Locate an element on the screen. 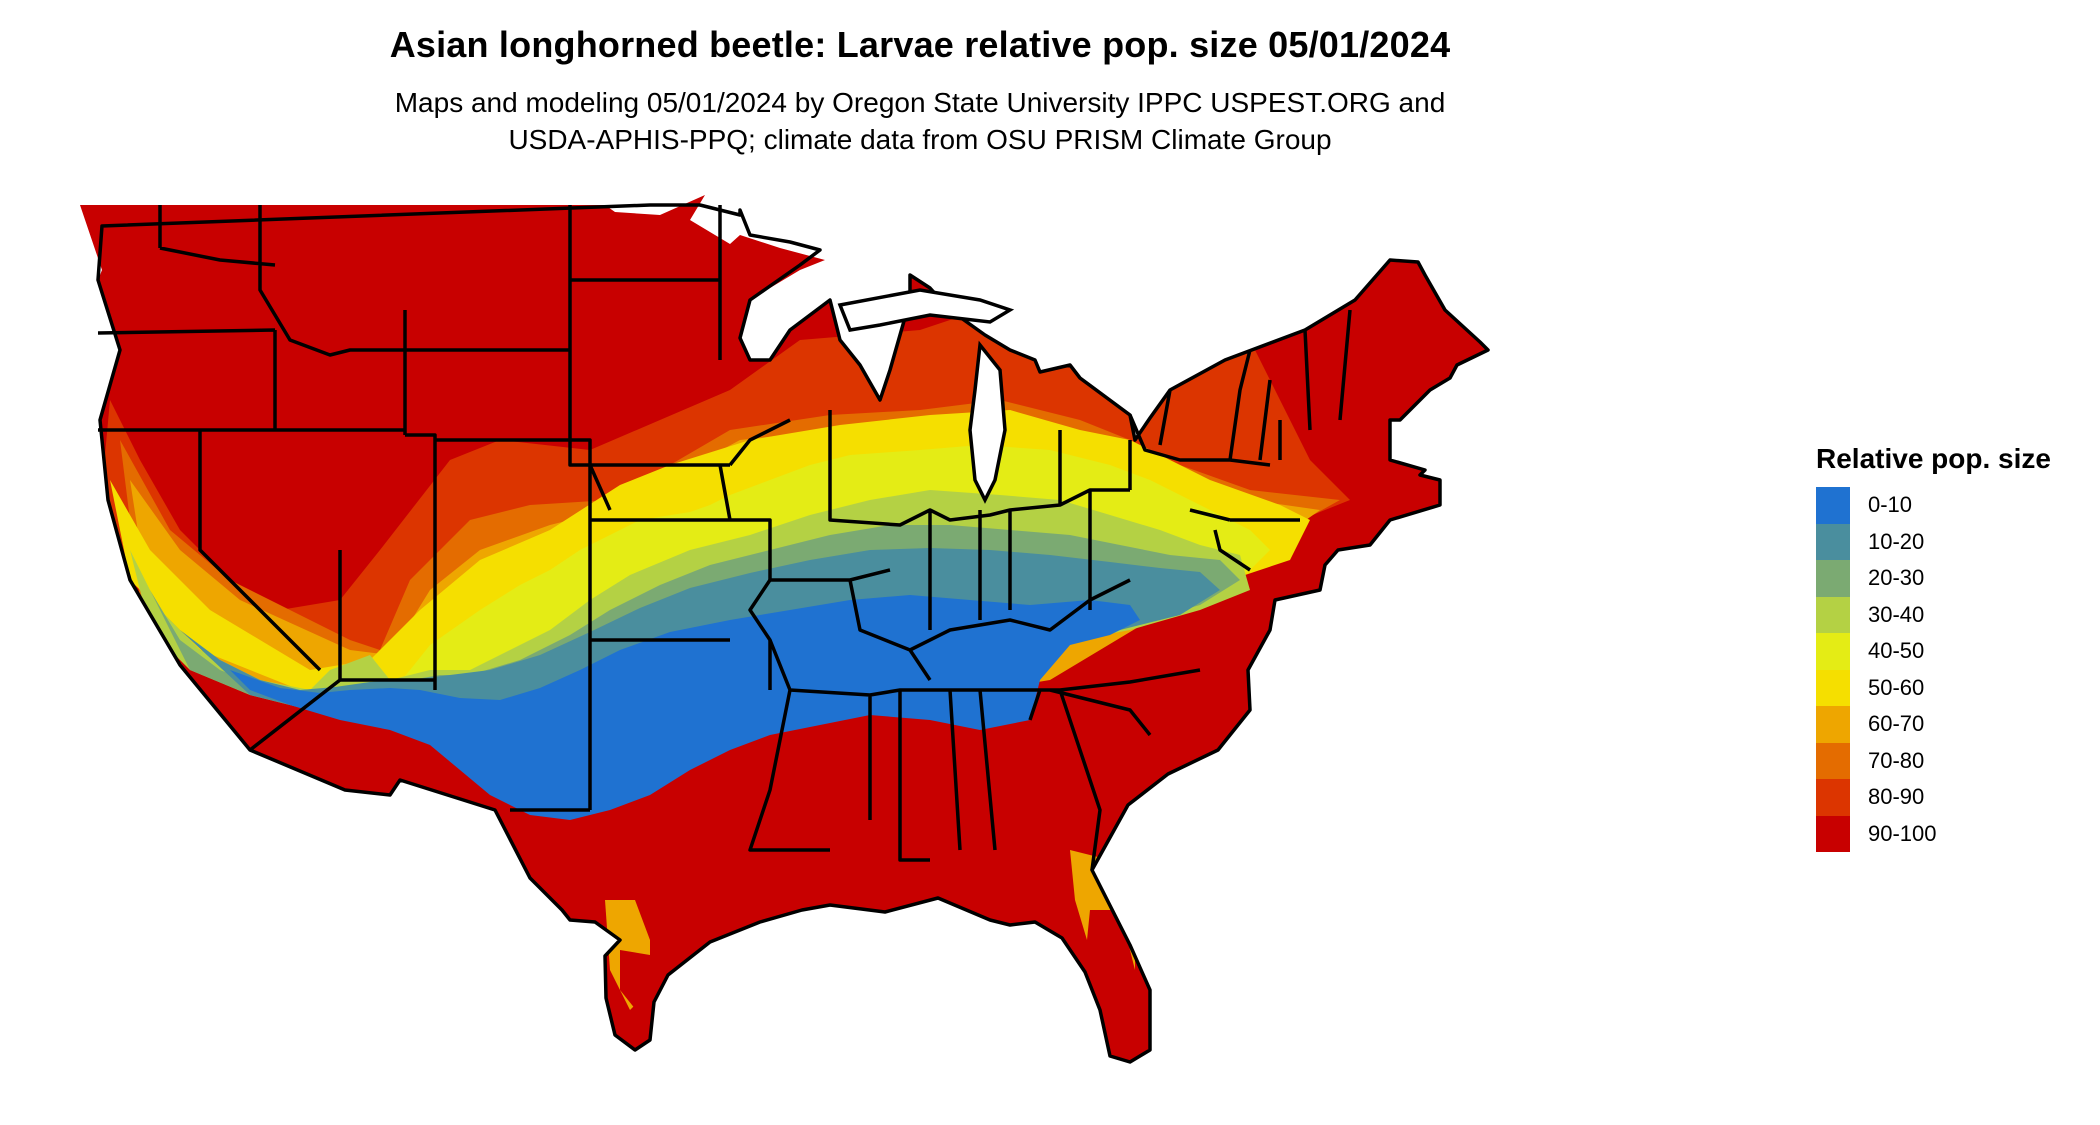 The height and width of the screenshot is (1125, 2100). legend-item: 90-100 is located at coordinates (1951, 833).